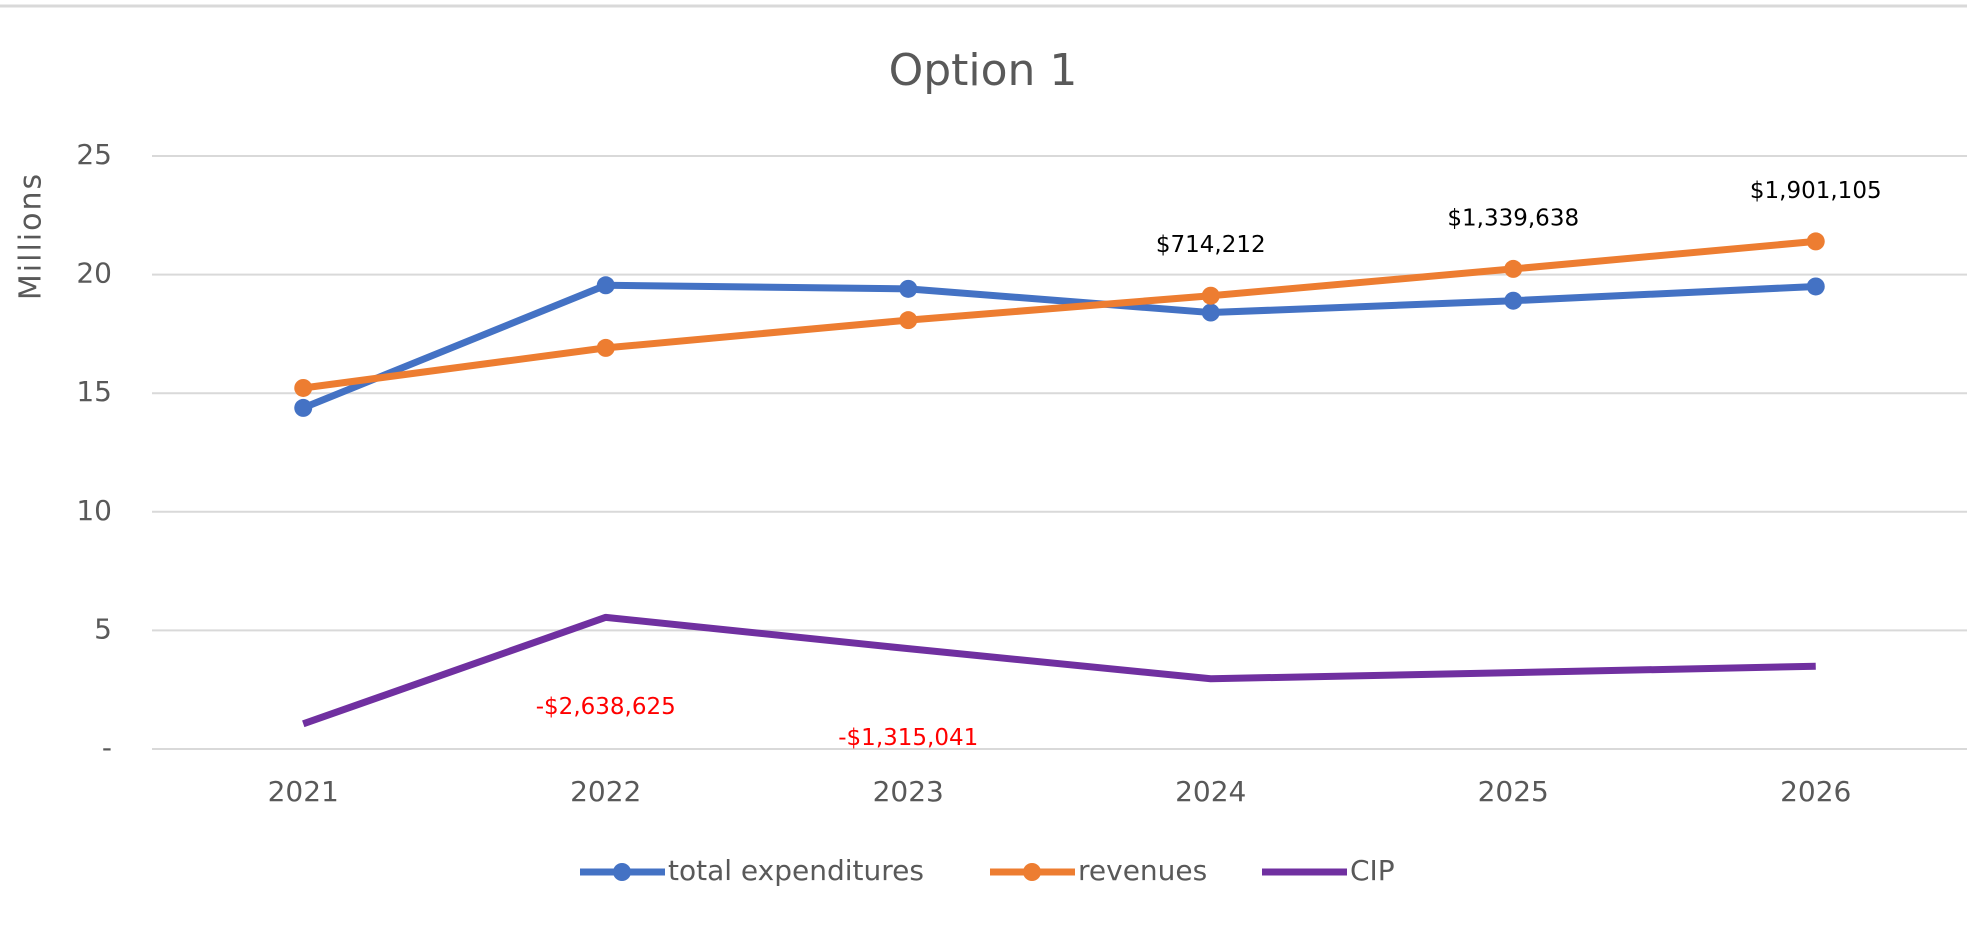  What do you see at coordinates (796, 870) in the screenshot?
I see `legend-label: total expenditures` at bounding box center [796, 870].